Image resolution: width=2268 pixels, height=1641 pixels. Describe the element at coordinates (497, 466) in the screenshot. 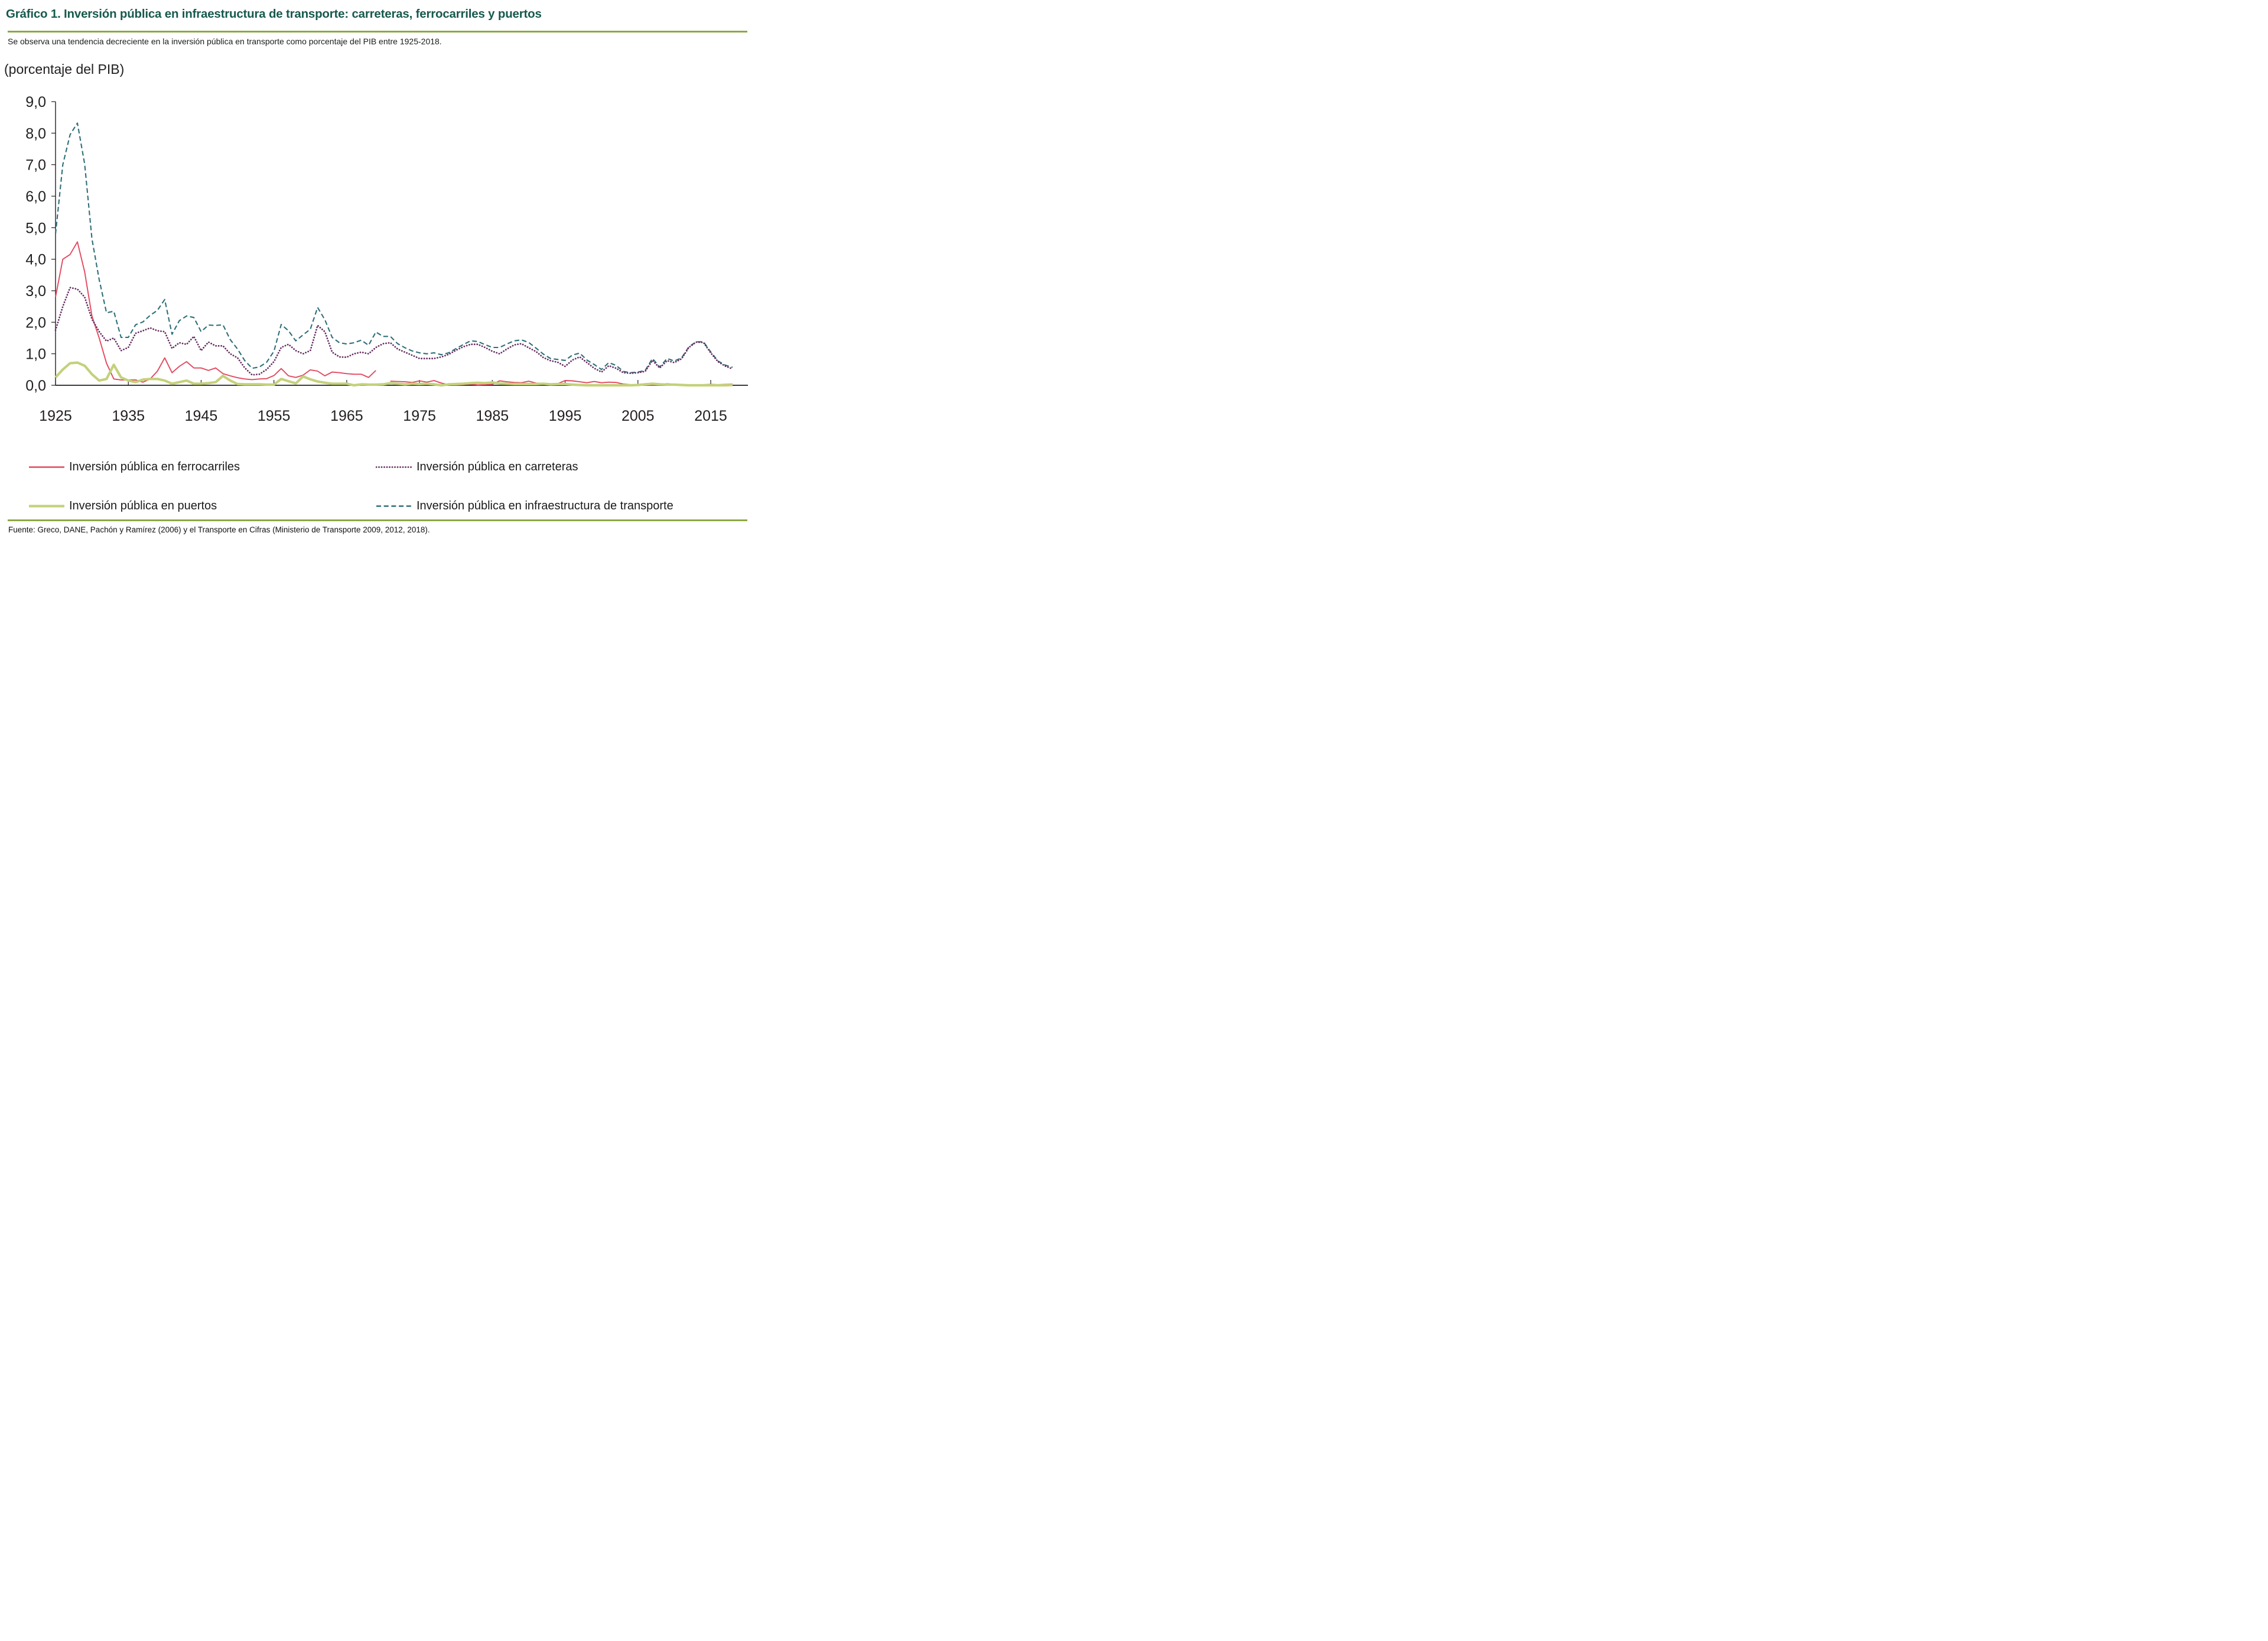

I see `legend-label-carreteras: Inversión pública en carreteras` at that location.